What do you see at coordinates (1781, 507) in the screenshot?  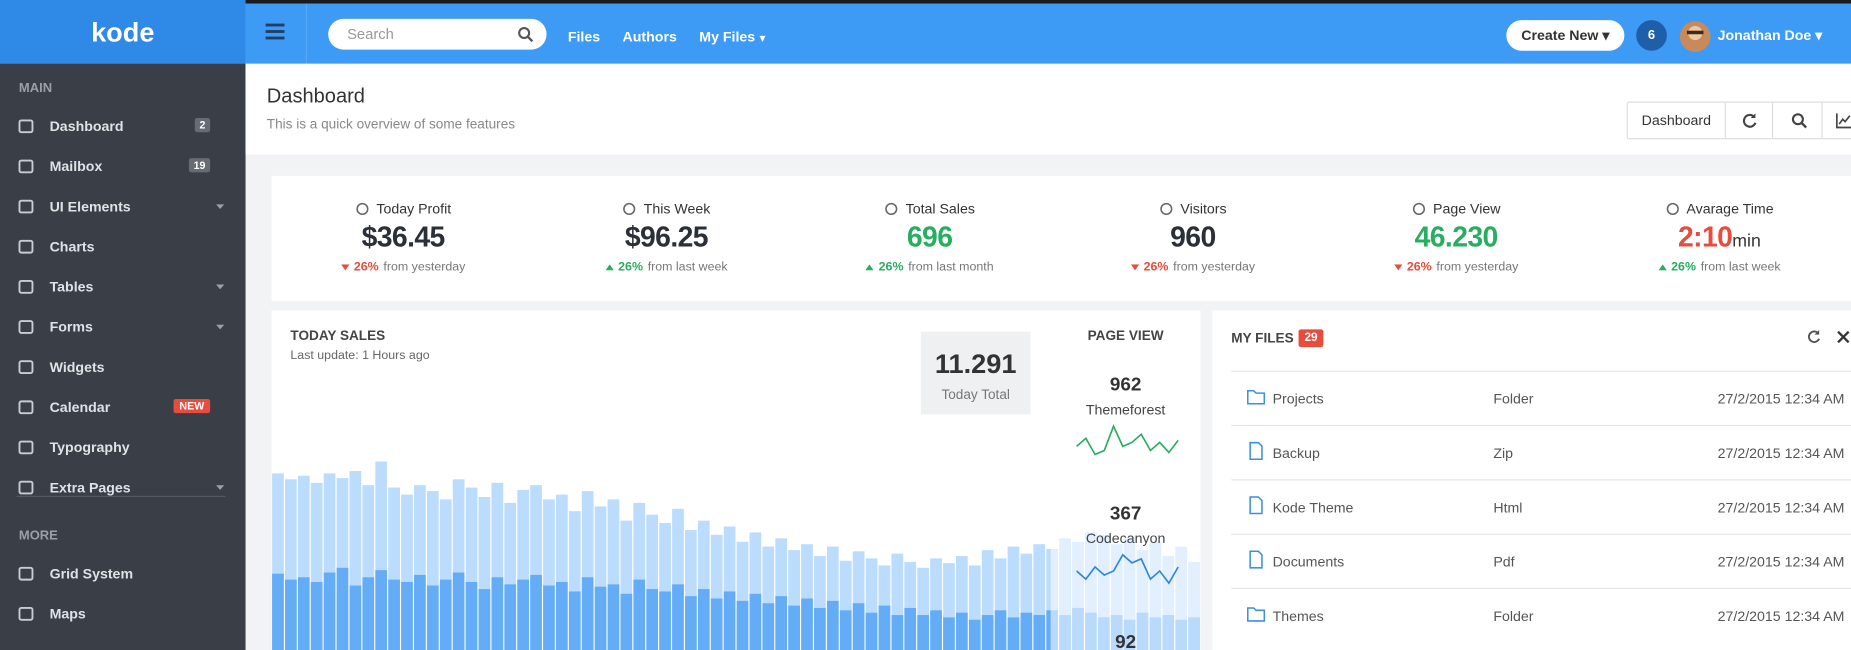 I see `file-date: 27/2/2015 12:34 AM` at bounding box center [1781, 507].